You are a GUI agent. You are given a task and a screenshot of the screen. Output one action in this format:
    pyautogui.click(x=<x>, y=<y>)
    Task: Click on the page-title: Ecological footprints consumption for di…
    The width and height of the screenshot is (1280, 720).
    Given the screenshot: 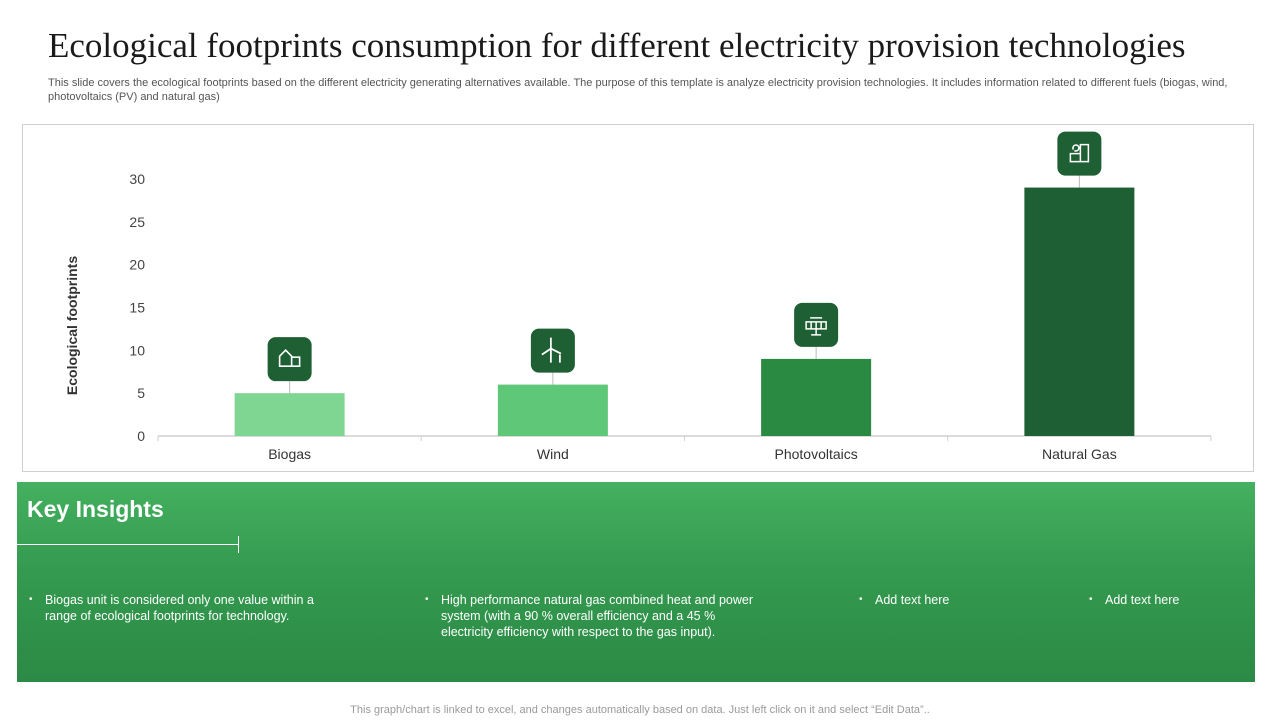 What is the action you would take?
    pyautogui.click(x=617, y=45)
    